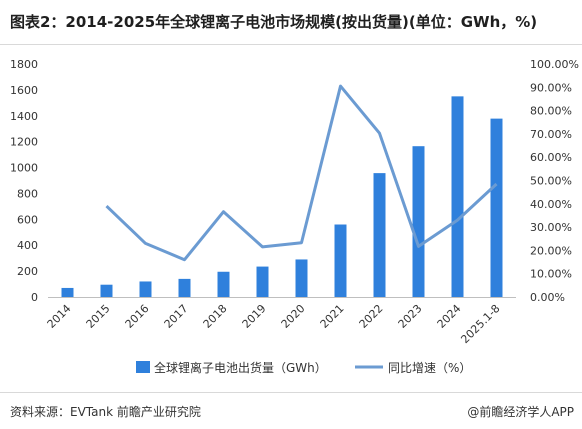 The height and width of the screenshot is (429, 582). Describe the element at coordinates (105, 412) in the screenshot. I see `source-text: 资料来源：EVTank 前瞻产业研究院` at that location.